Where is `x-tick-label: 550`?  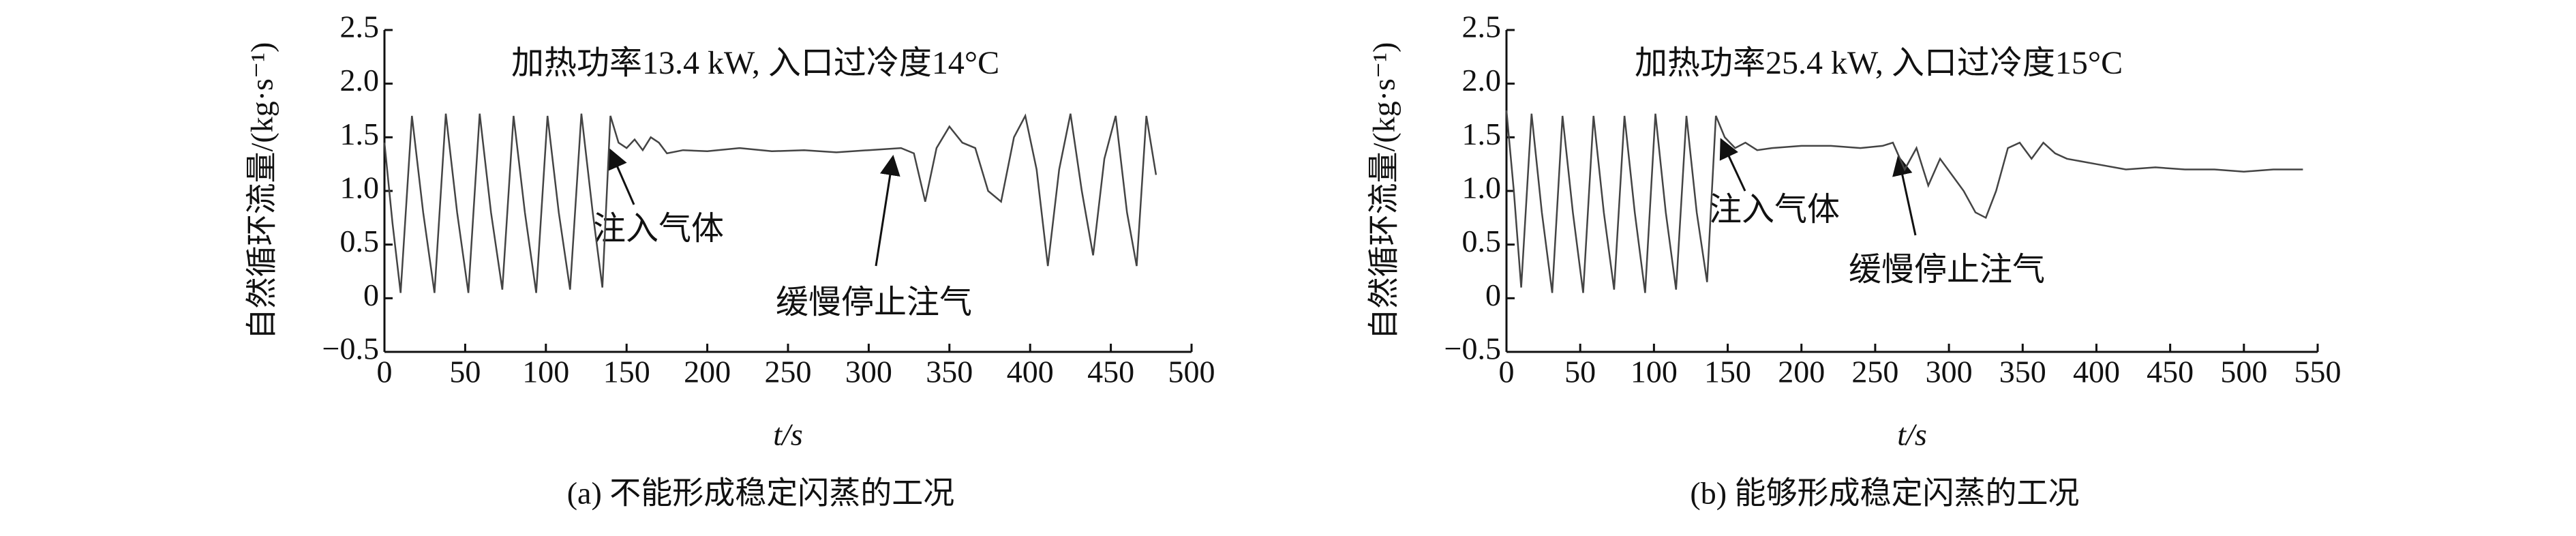 x-tick-label: 550 is located at coordinates (2318, 372).